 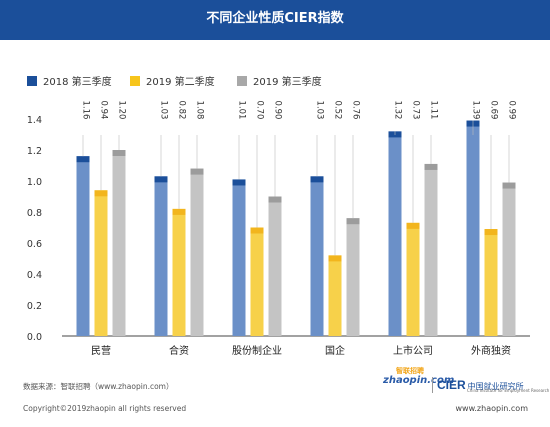 What do you see at coordinates (32, 80) in the screenshot?
I see `legend-swatch-2018q3` at bounding box center [32, 80].